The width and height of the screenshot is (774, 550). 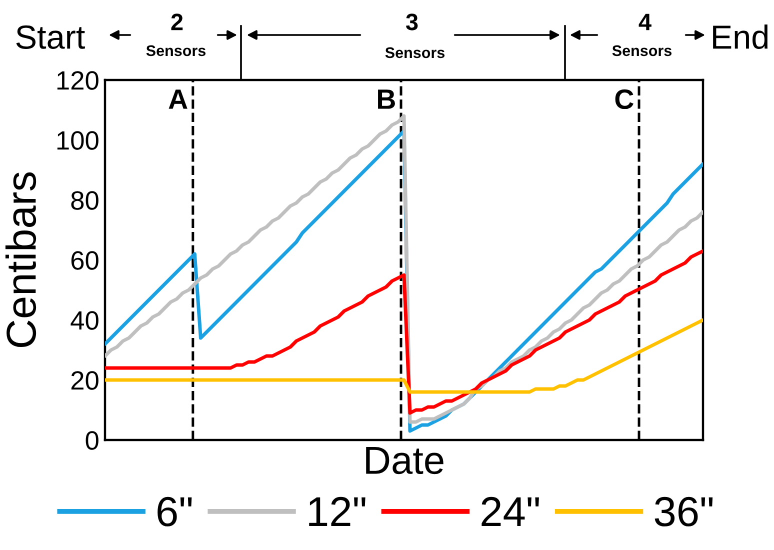 I want to click on y-tick-label: 40, so click(x=84, y=320).